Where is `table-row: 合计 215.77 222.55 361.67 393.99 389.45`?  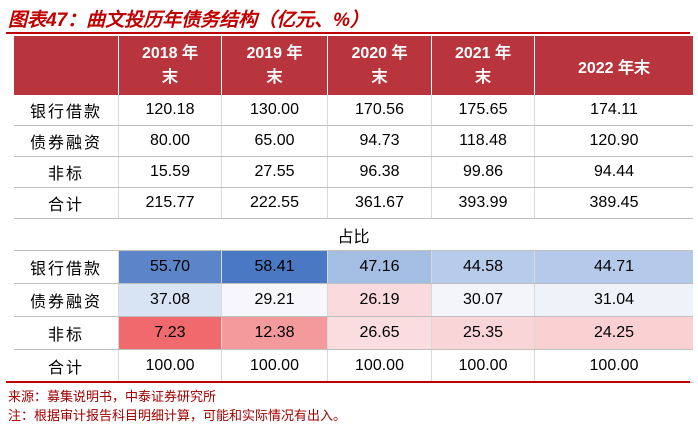 table-row: 合计 215.77 222.55 361.67 393.99 389.45 is located at coordinates (353, 203).